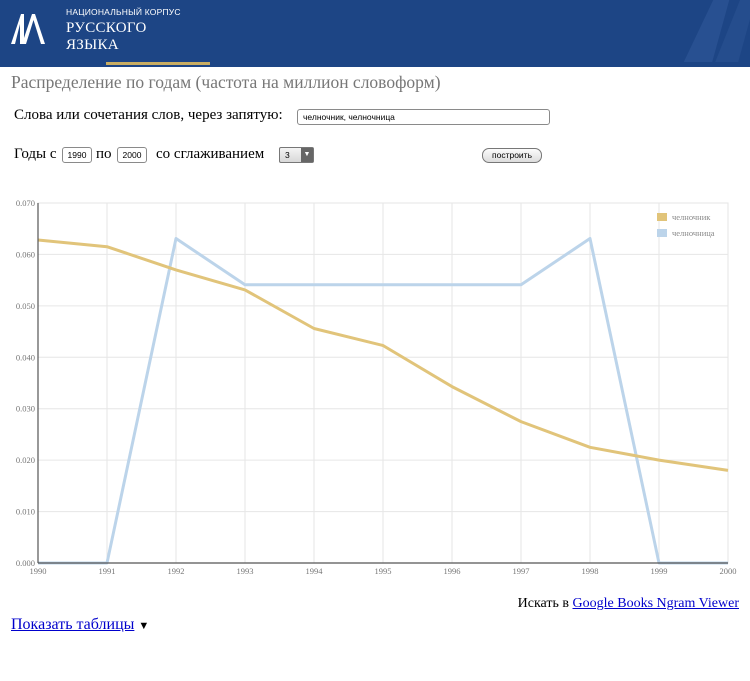 This screenshot has height=681, width=750. I want to click on year-from-input: 1990, so click(77, 155).